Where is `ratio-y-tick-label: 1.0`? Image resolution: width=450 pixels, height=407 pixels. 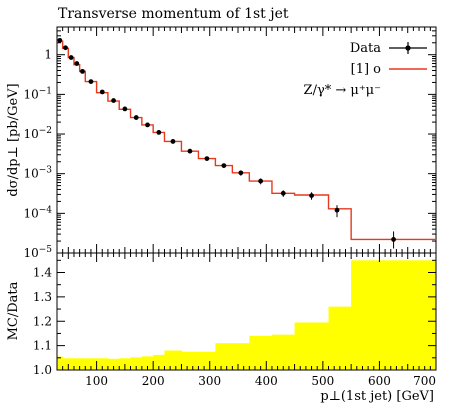
ratio-y-tick-label: 1.0 is located at coordinates (42, 370).